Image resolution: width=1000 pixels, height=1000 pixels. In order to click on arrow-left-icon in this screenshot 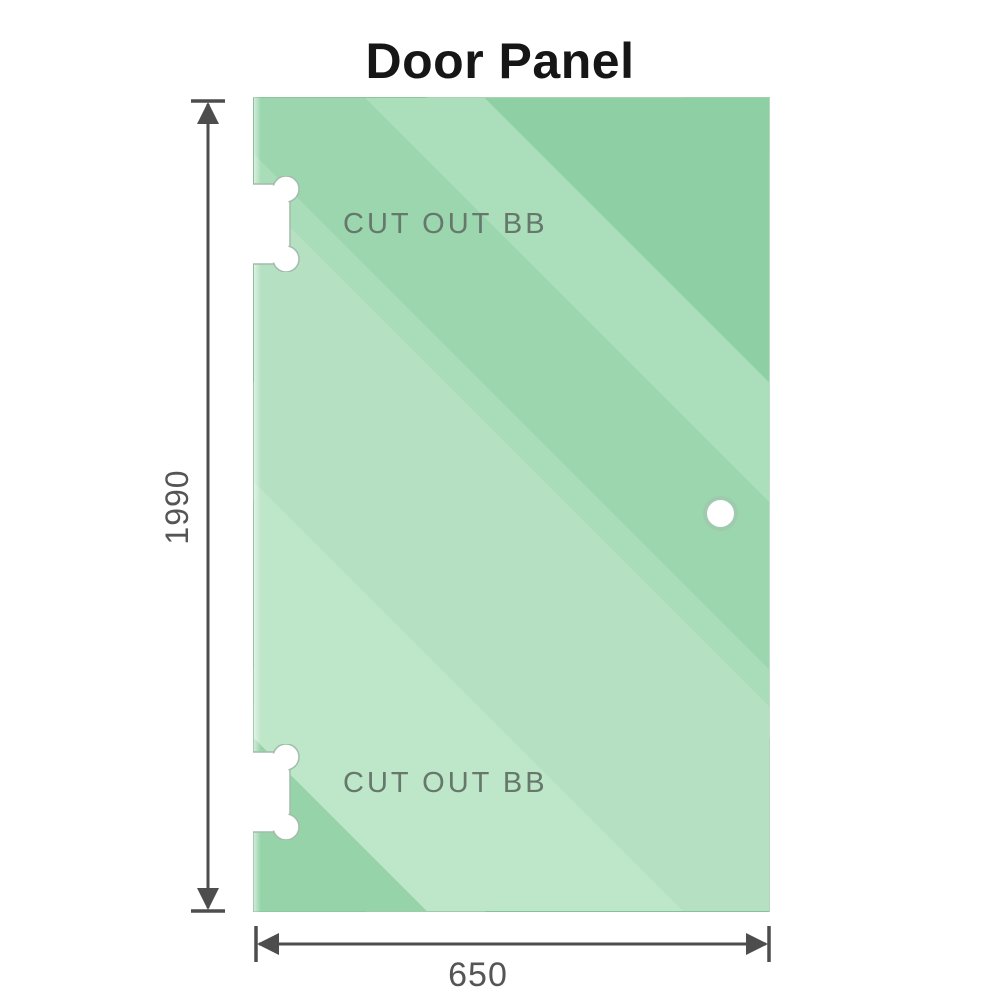, I will do `click(268, 944)`.